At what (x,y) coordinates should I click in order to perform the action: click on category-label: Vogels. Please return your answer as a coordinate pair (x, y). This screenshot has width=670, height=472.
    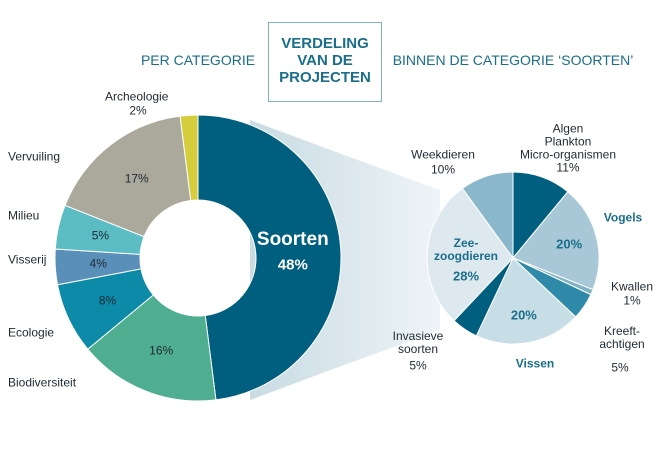
    Looking at the image, I should click on (623, 217).